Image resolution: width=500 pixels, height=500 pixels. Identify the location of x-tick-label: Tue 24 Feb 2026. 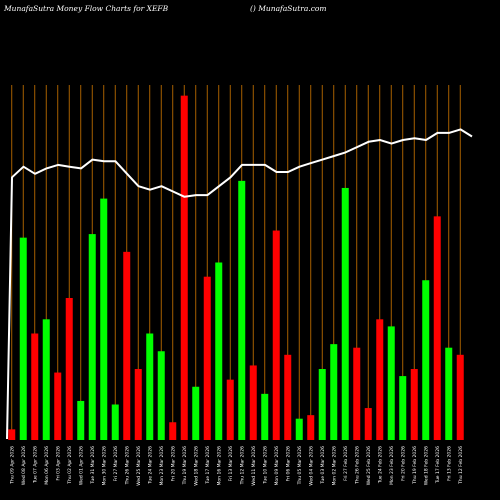
(380, 465).